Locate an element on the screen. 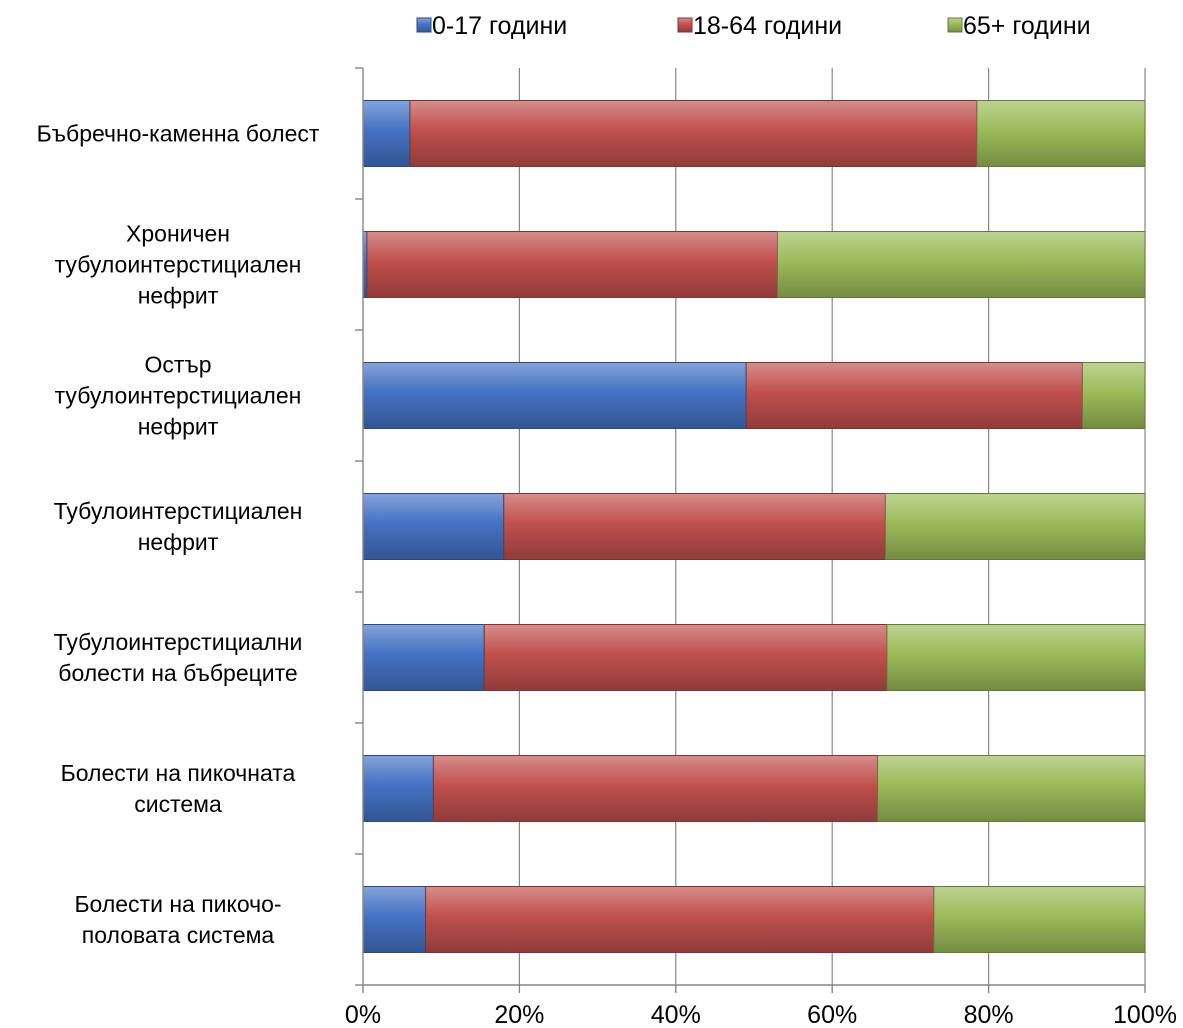 The height and width of the screenshot is (1028, 1183). category-label: Тубулоинтерстициален нефрит is located at coordinates (178, 526).